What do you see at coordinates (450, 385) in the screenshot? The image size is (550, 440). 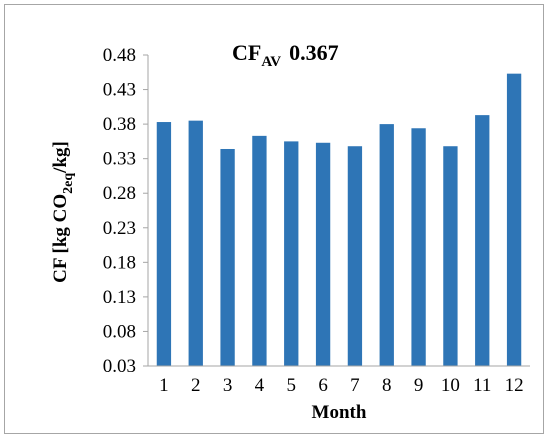 I see `x-tick-label: 10` at bounding box center [450, 385].